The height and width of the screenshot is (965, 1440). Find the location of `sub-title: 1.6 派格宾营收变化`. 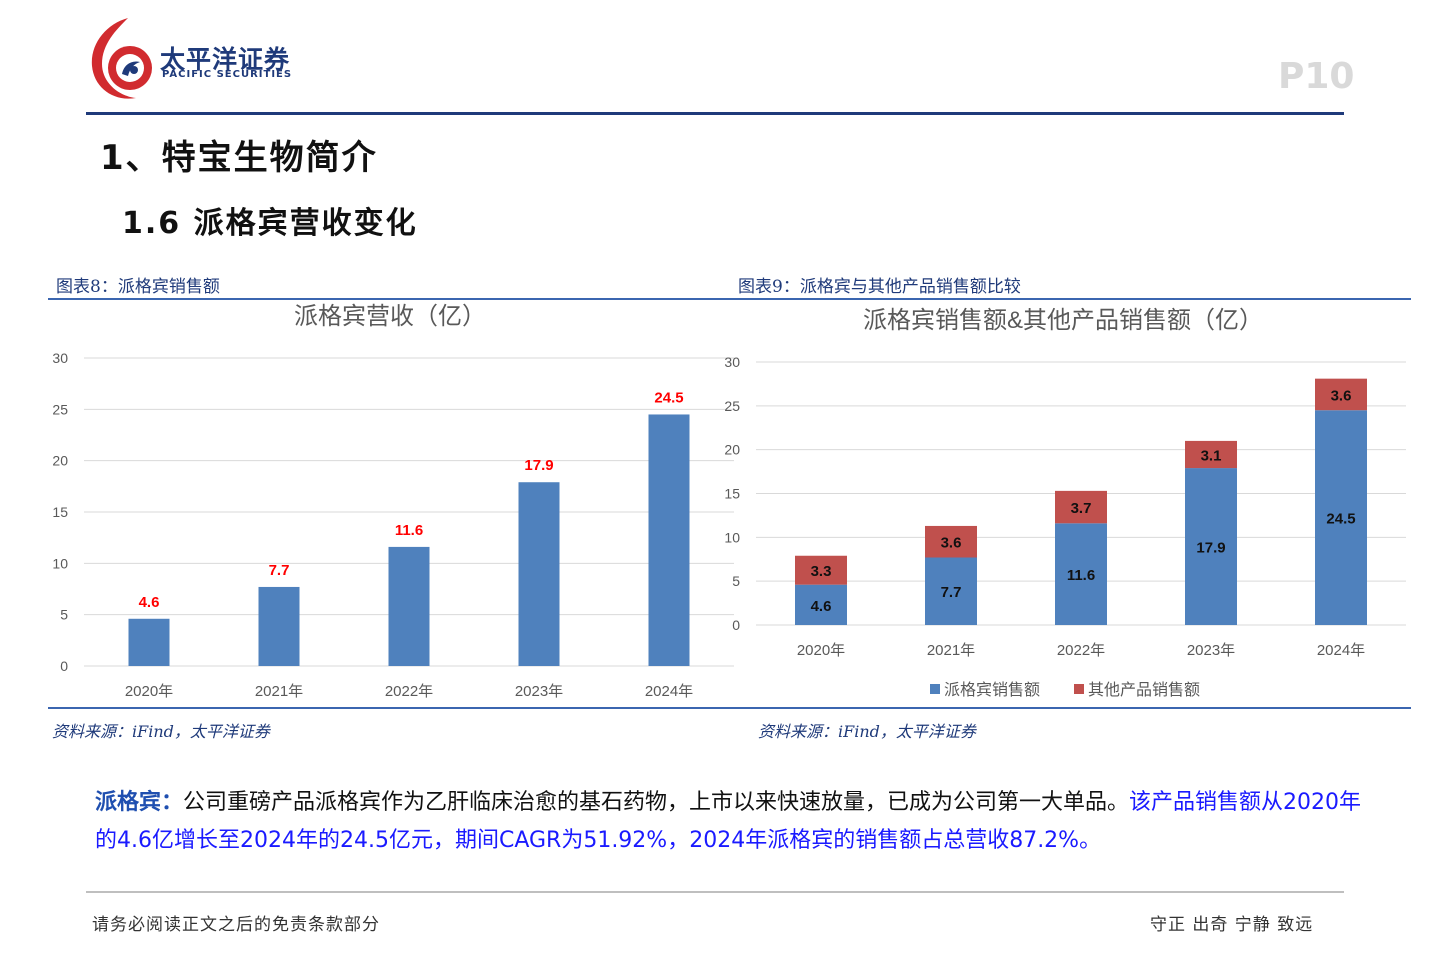

sub-title: 1.6 派格宾营收变化 is located at coordinates (270, 223).